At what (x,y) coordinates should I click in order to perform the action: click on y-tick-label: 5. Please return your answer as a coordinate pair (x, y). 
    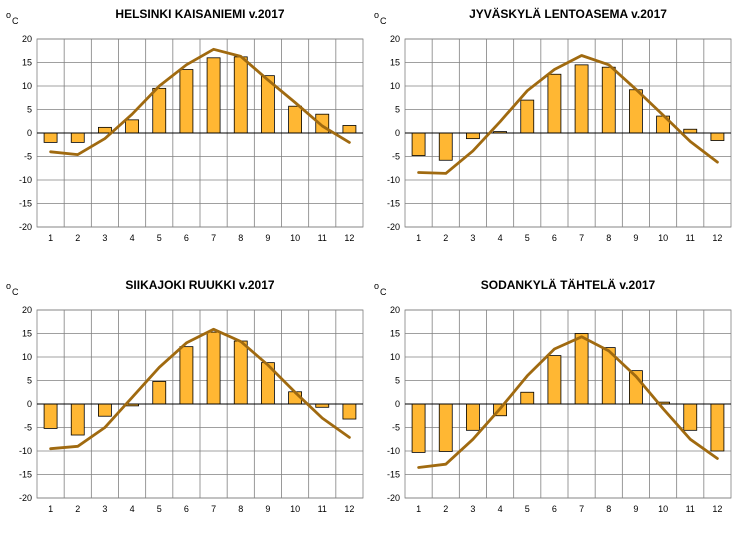
    Looking at the image, I should click on (397, 381).